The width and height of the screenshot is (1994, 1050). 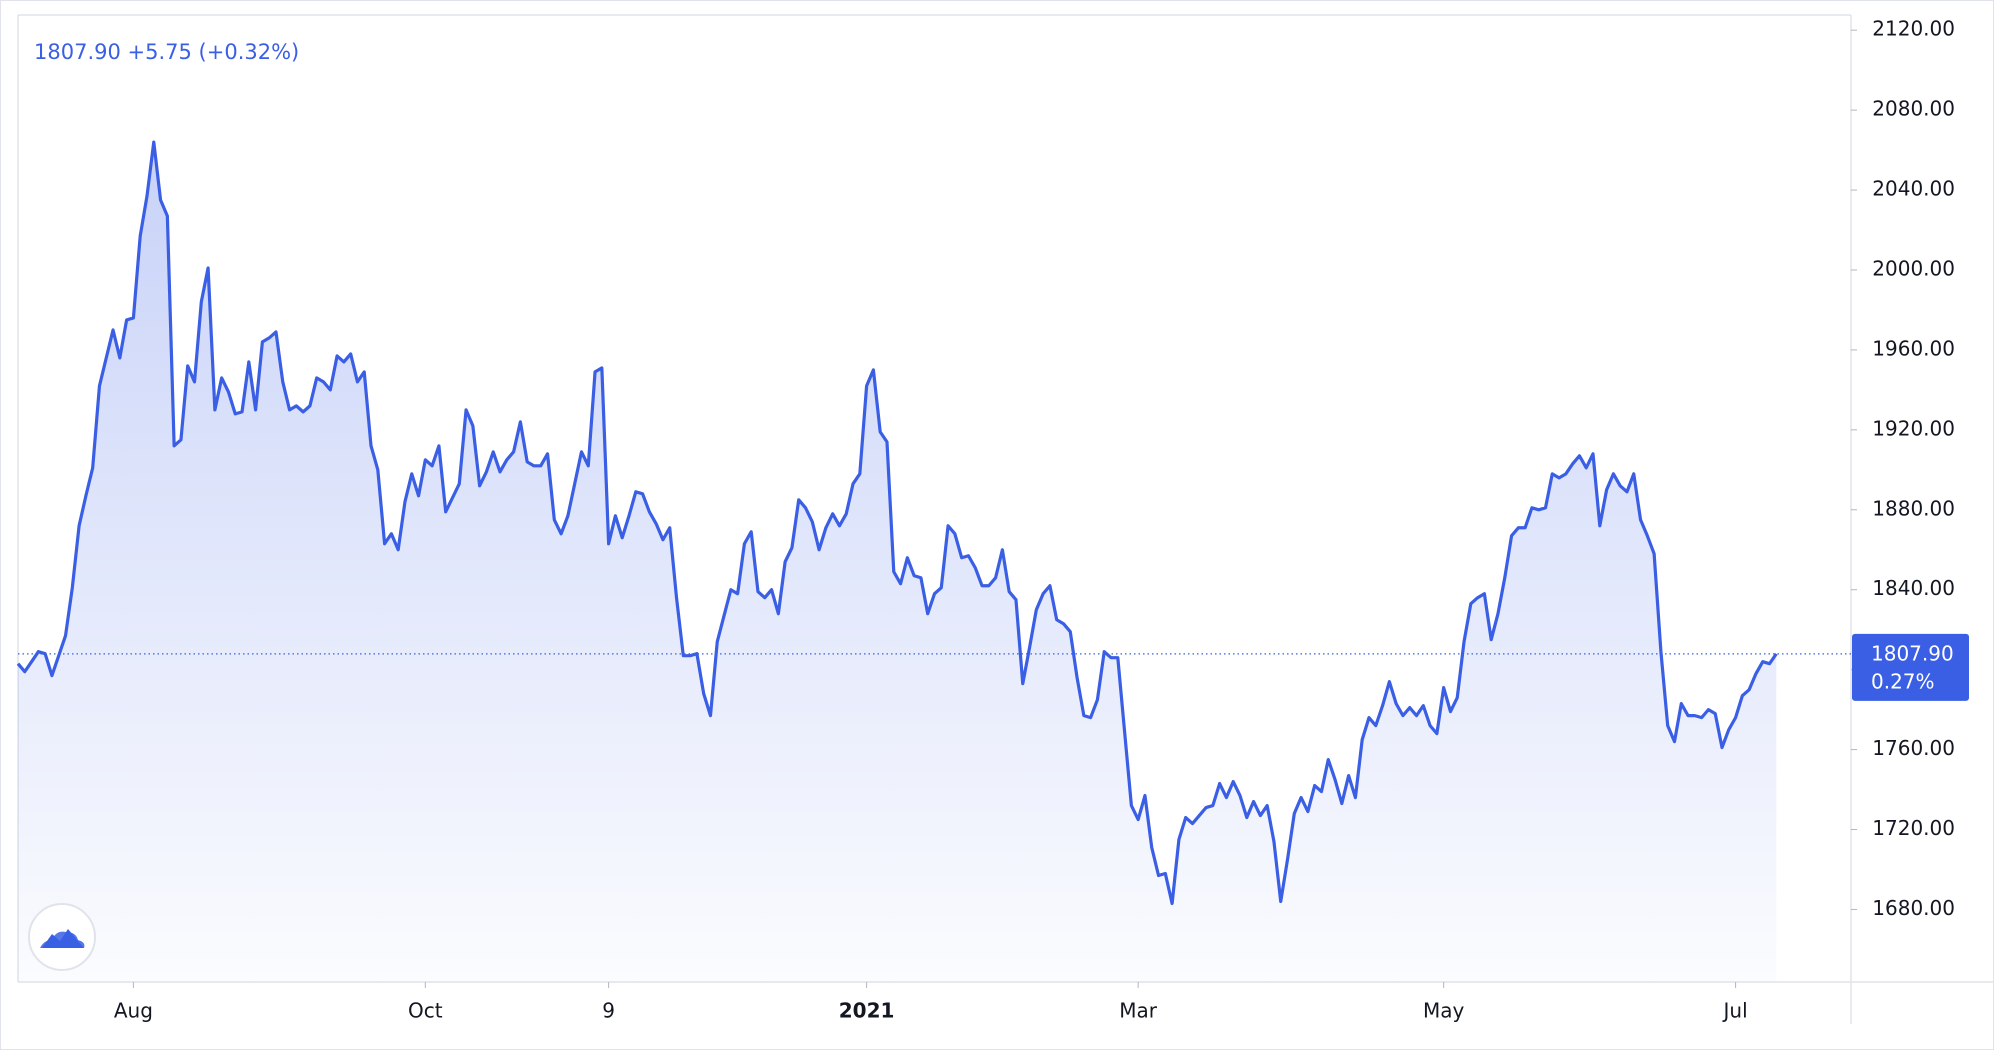 What do you see at coordinates (1913, 29) in the screenshot?
I see `y-tick-label: 2120.00` at bounding box center [1913, 29].